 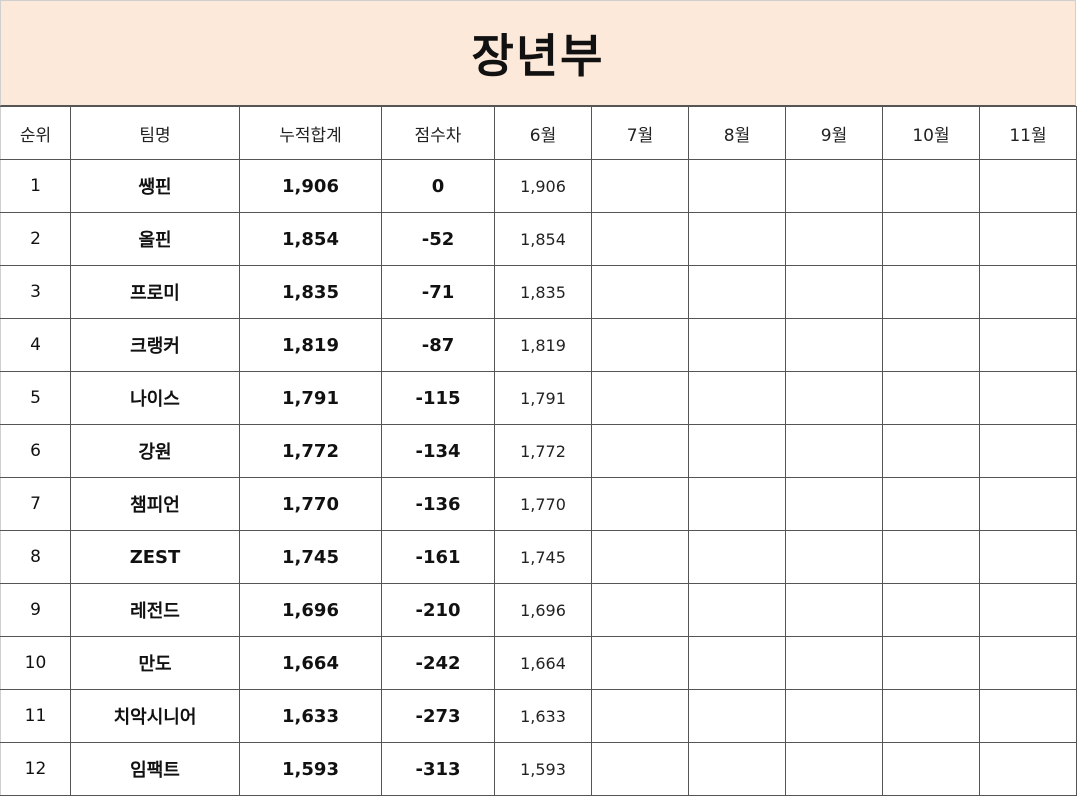 I want to click on cell-total: 1,835, so click(x=310, y=292).